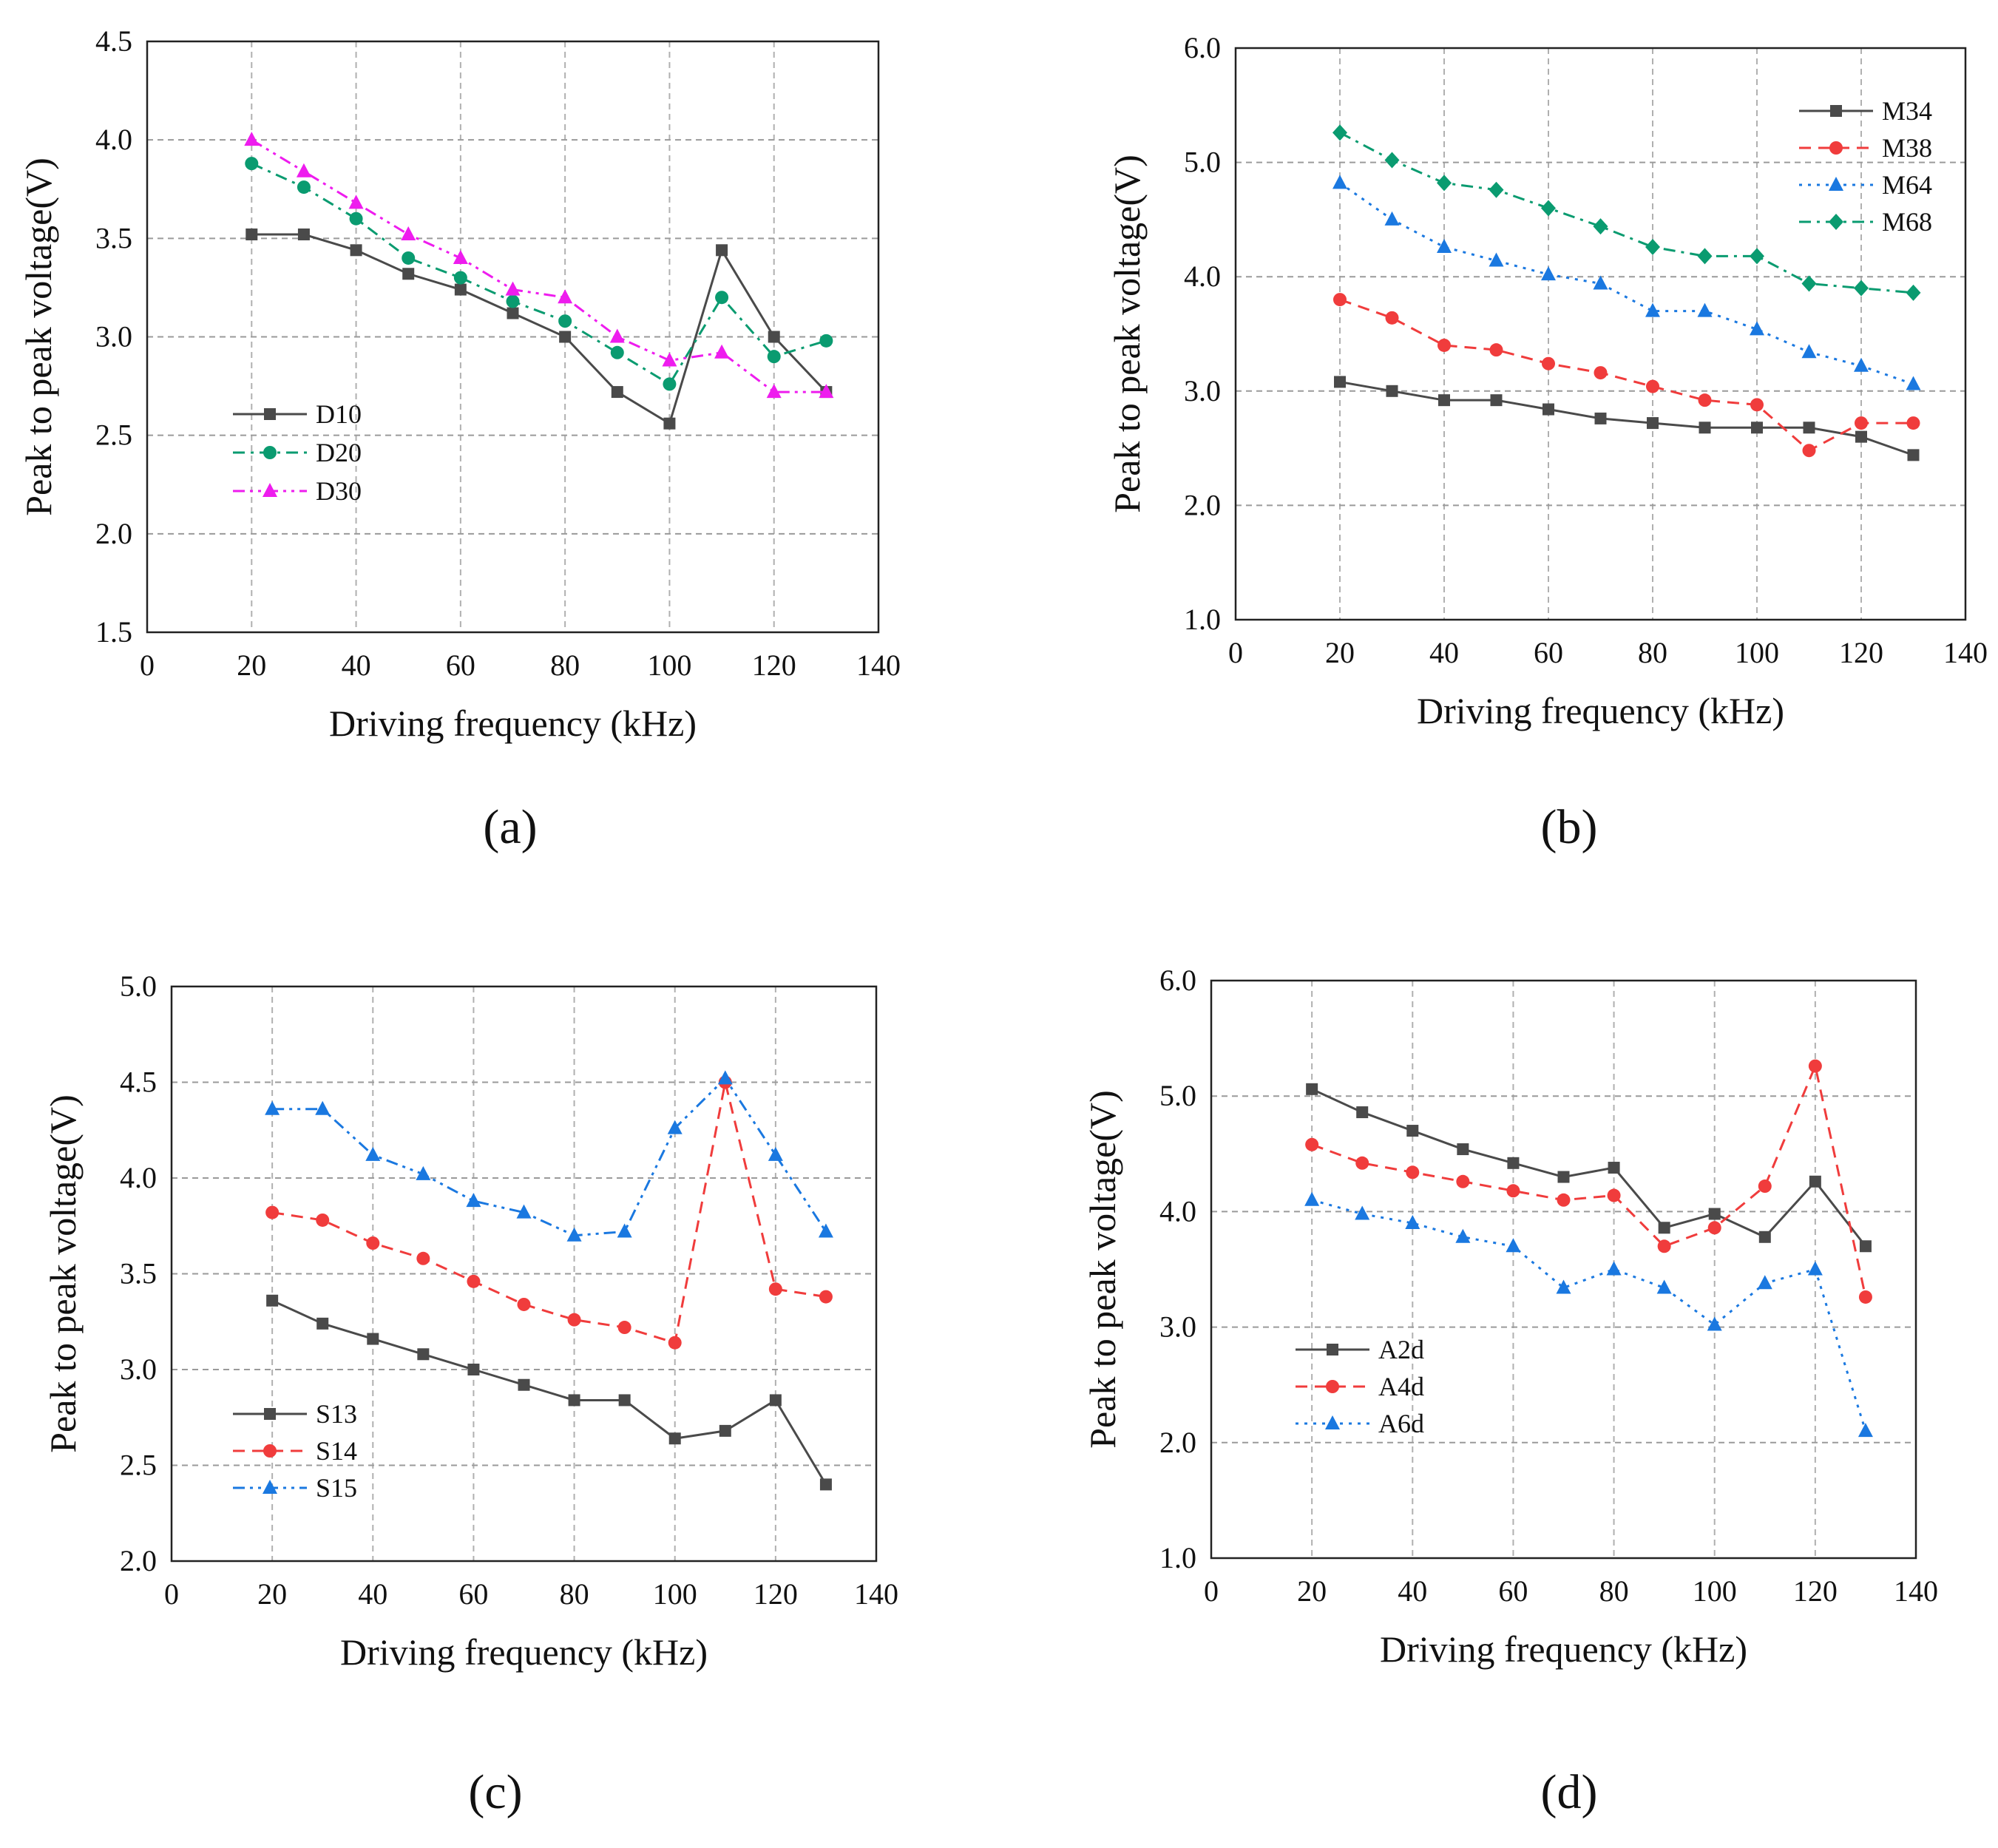 This screenshot has width=1998, height=1848. I want to click on legend-label: D30, so click(339, 491).